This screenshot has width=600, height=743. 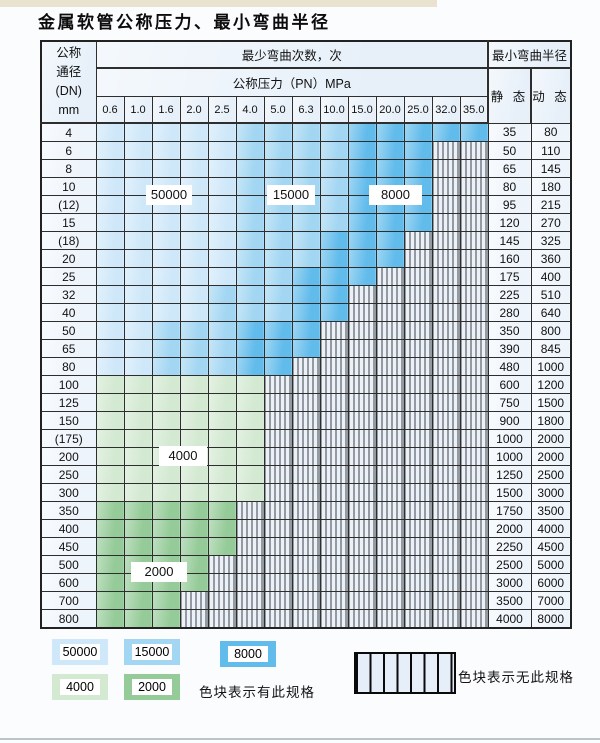 What do you see at coordinates (509, 528) in the screenshot?
I see `static-radius-cell: 2000` at bounding box center [509, 528].